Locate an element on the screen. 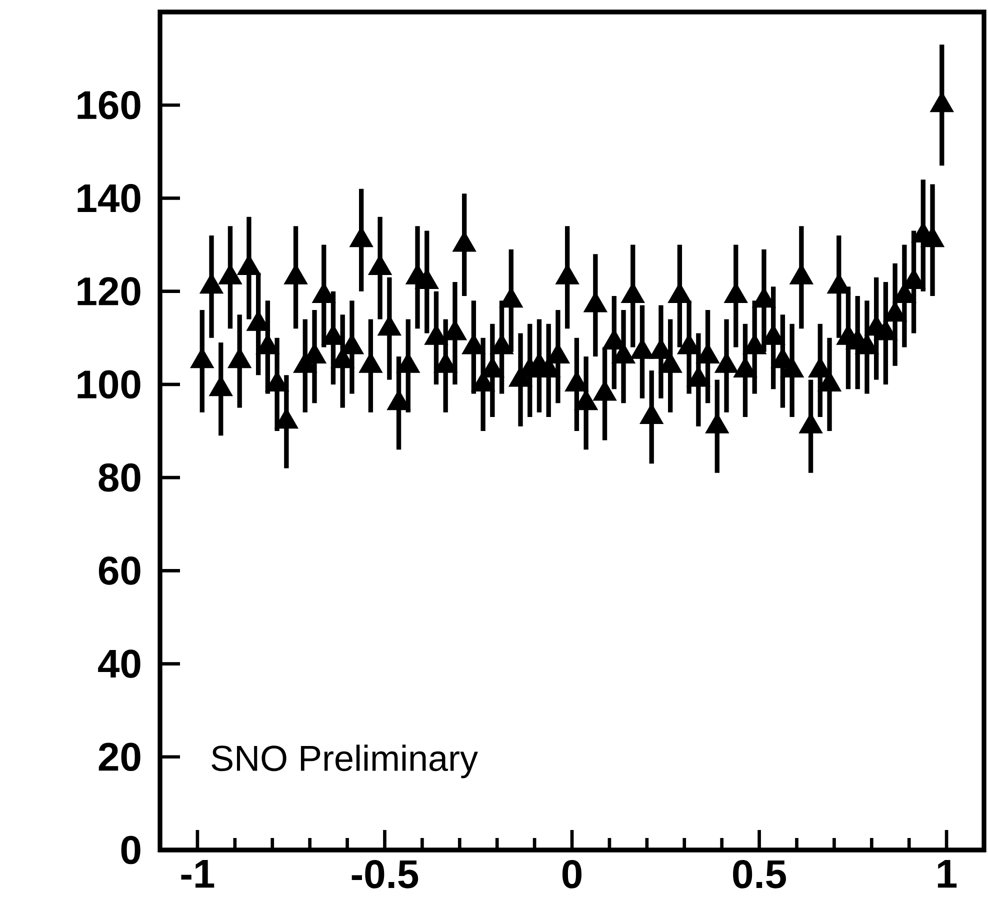 The width and height of the screenshot is (988, 918). y-tick-label: 120 is located at coordinates (109, 291).